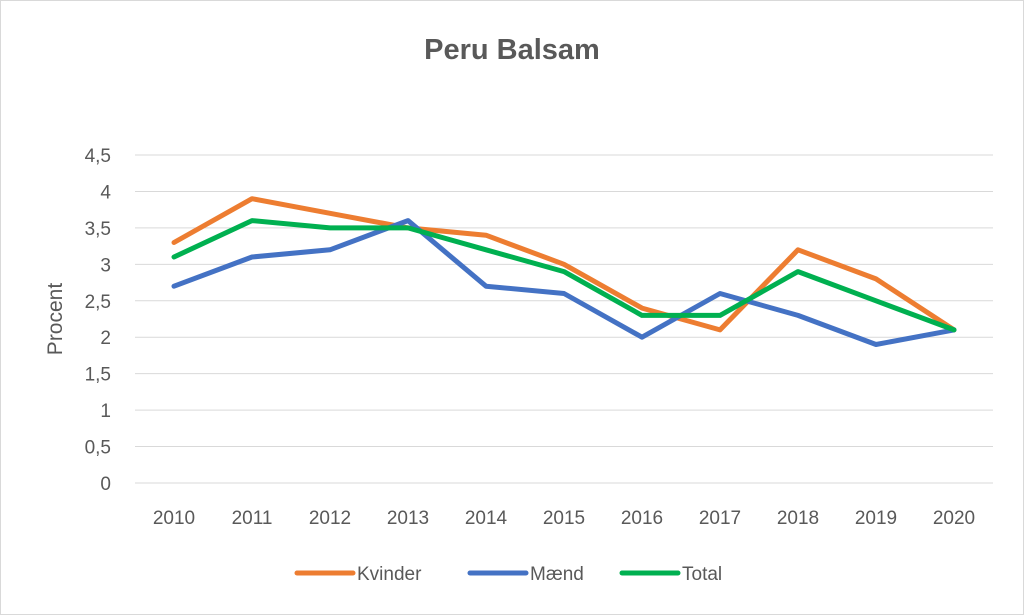 The width and height of the screenshot is (1024, 615). I want to click on y-axis-title: Procent, so click(55, 319).